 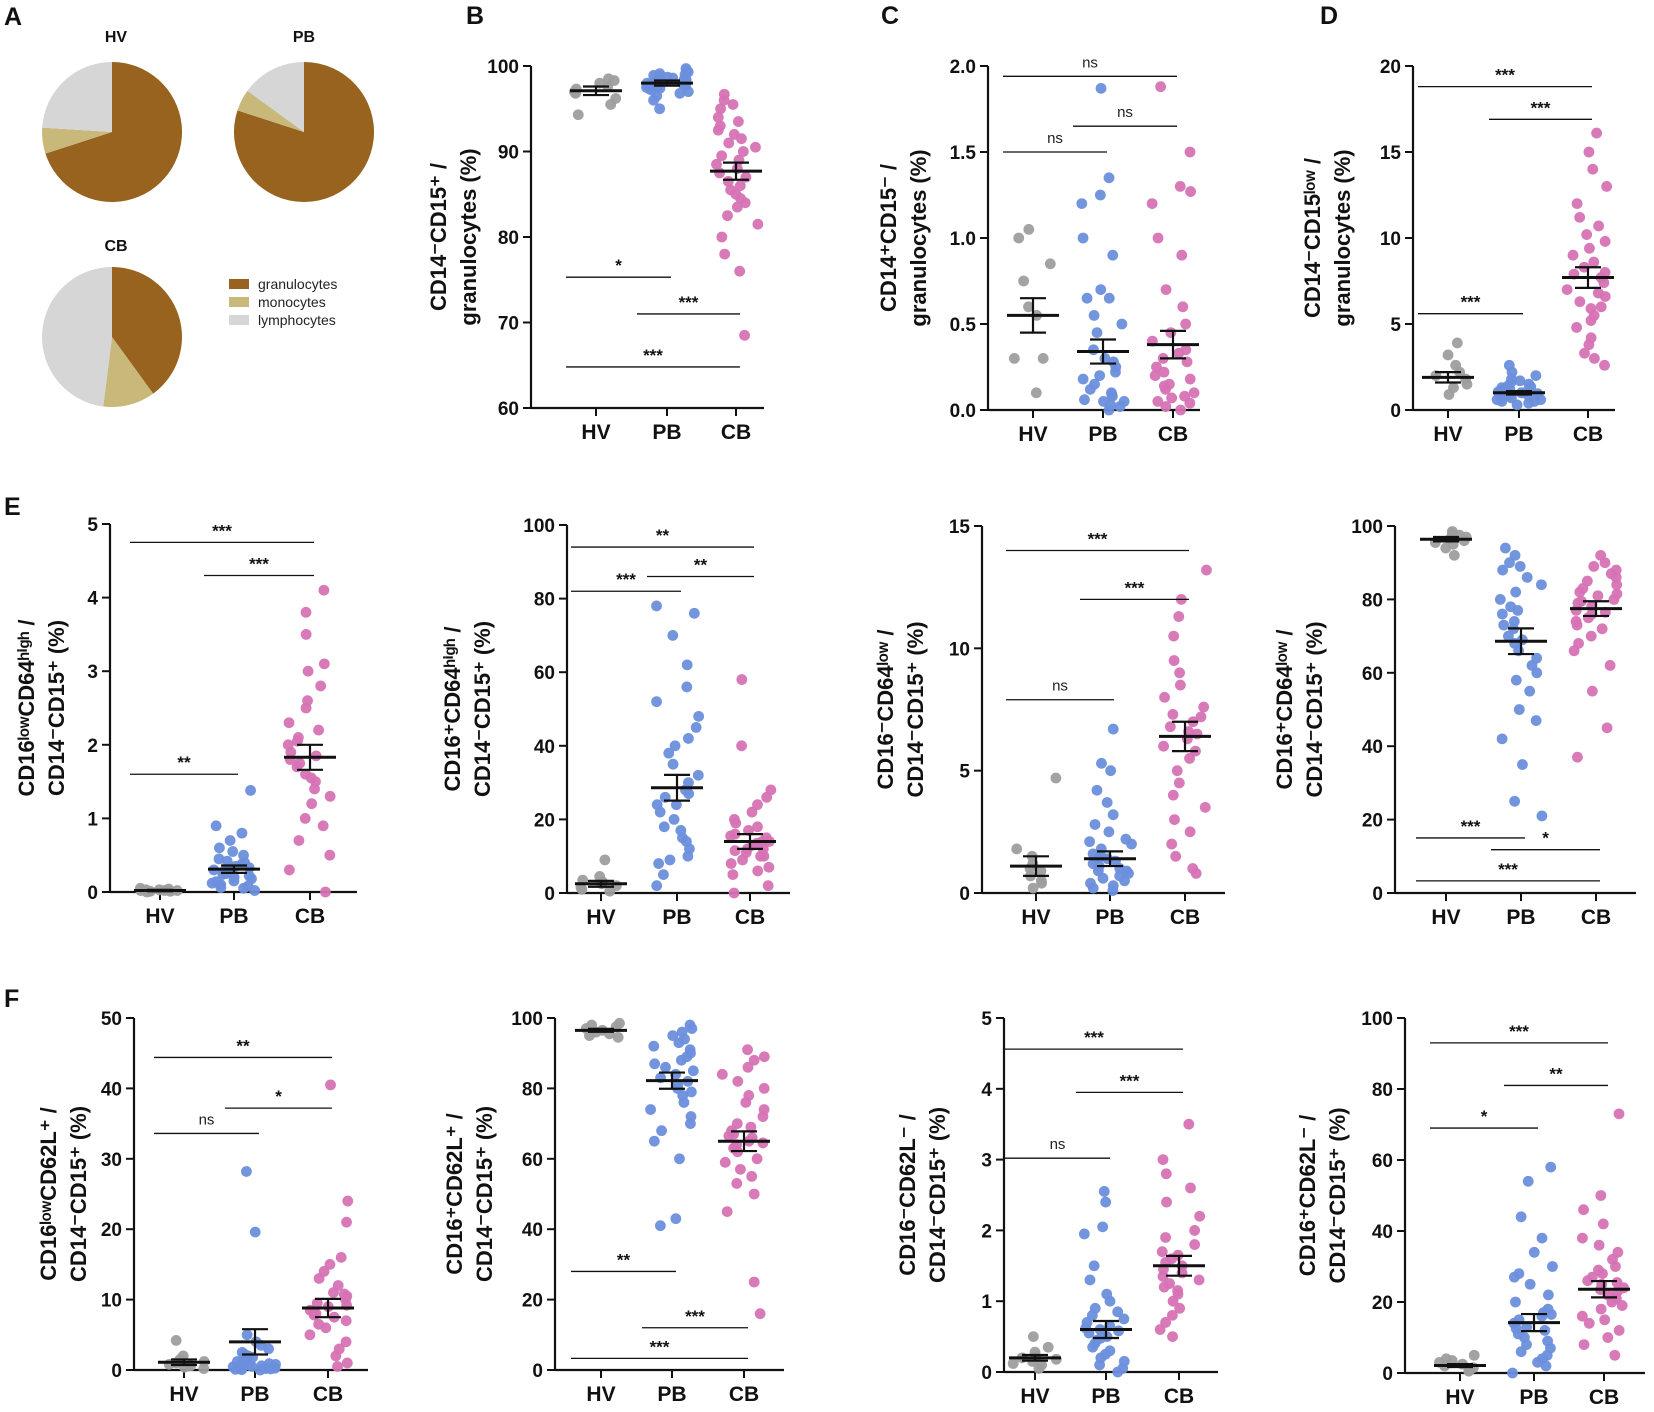 I want to click on y-tick-label: 5, so click(x=986, y=1019).